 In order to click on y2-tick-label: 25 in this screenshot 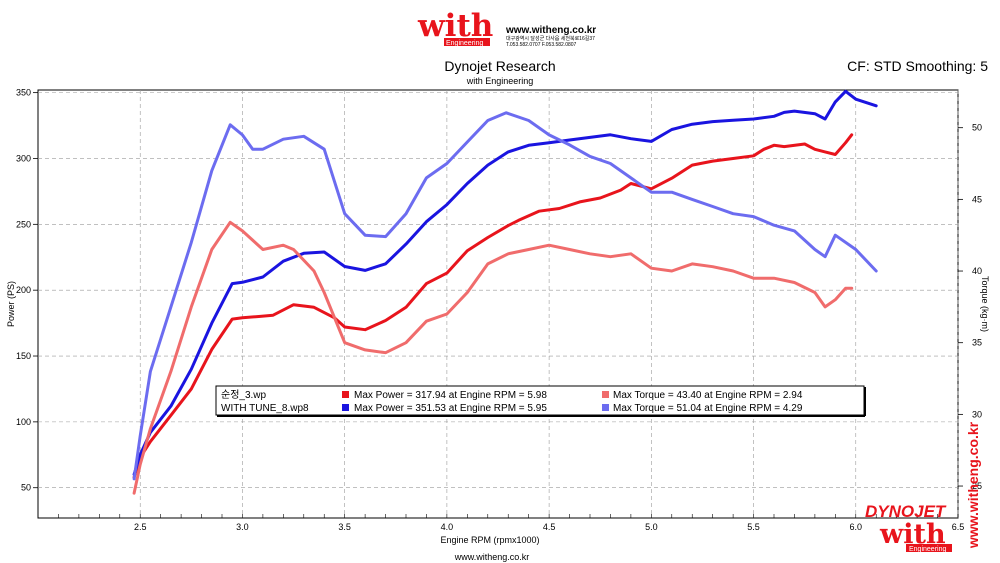, I will do `click(977, 486)`.